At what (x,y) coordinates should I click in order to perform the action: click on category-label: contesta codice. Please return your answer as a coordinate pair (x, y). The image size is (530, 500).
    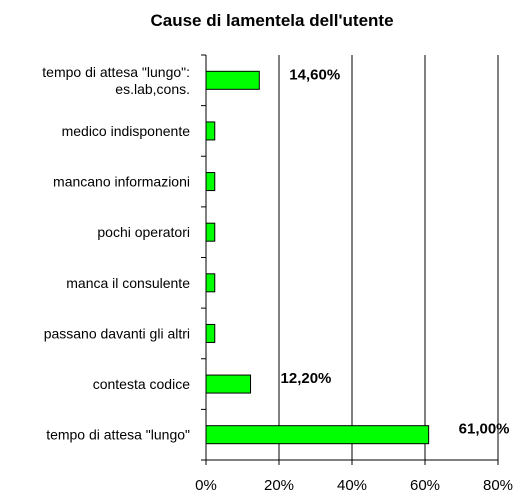
    Looking at the image, I should click on (141, 384).